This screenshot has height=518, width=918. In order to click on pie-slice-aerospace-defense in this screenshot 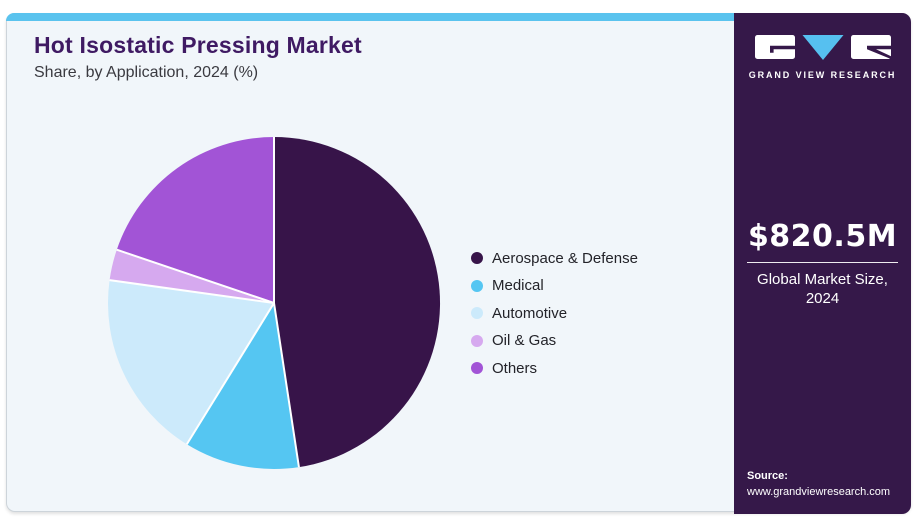, I will do `click(357, 302)`.